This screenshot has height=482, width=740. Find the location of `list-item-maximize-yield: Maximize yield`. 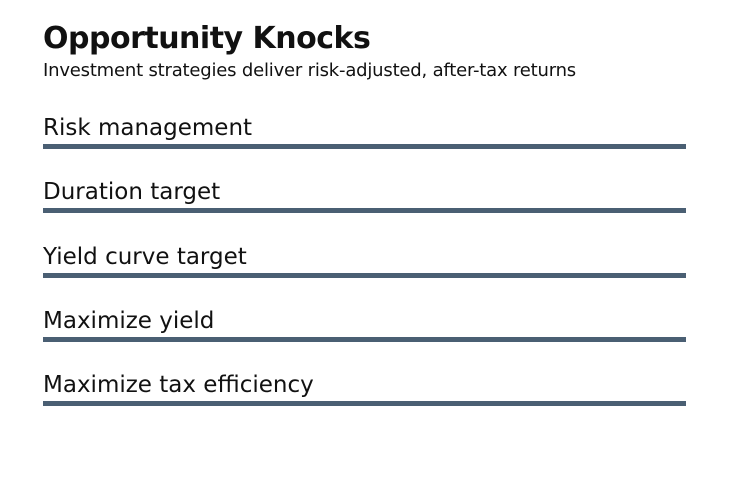

list-item-maximize-yield: Maximize yield is located at coordinates (364, 327).